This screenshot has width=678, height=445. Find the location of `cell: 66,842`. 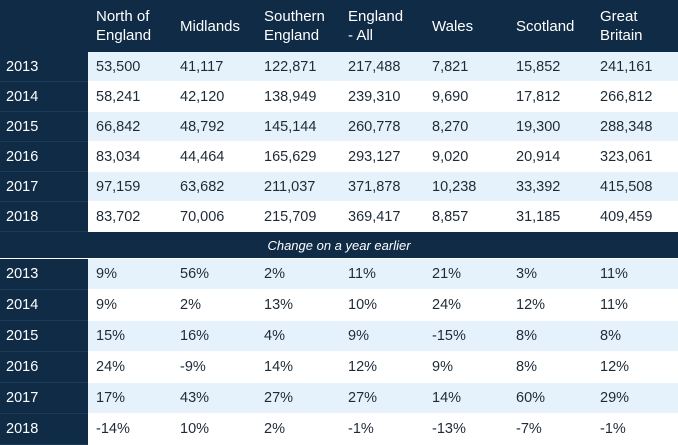

cell: 66,842 is located at coordinates (130, 126).